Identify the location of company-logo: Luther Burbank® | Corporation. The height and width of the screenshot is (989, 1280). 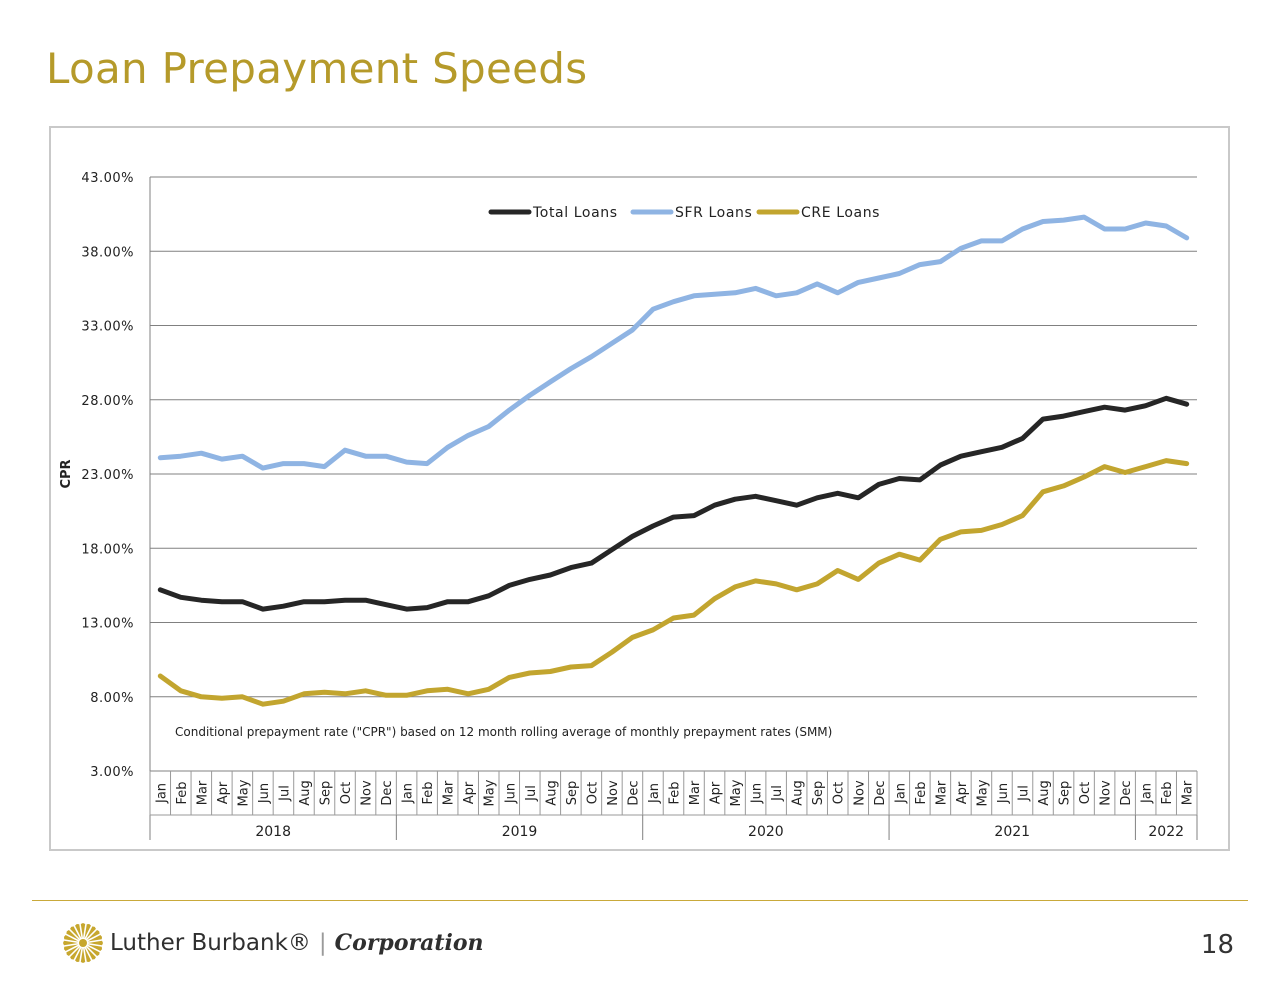
(273, 943).